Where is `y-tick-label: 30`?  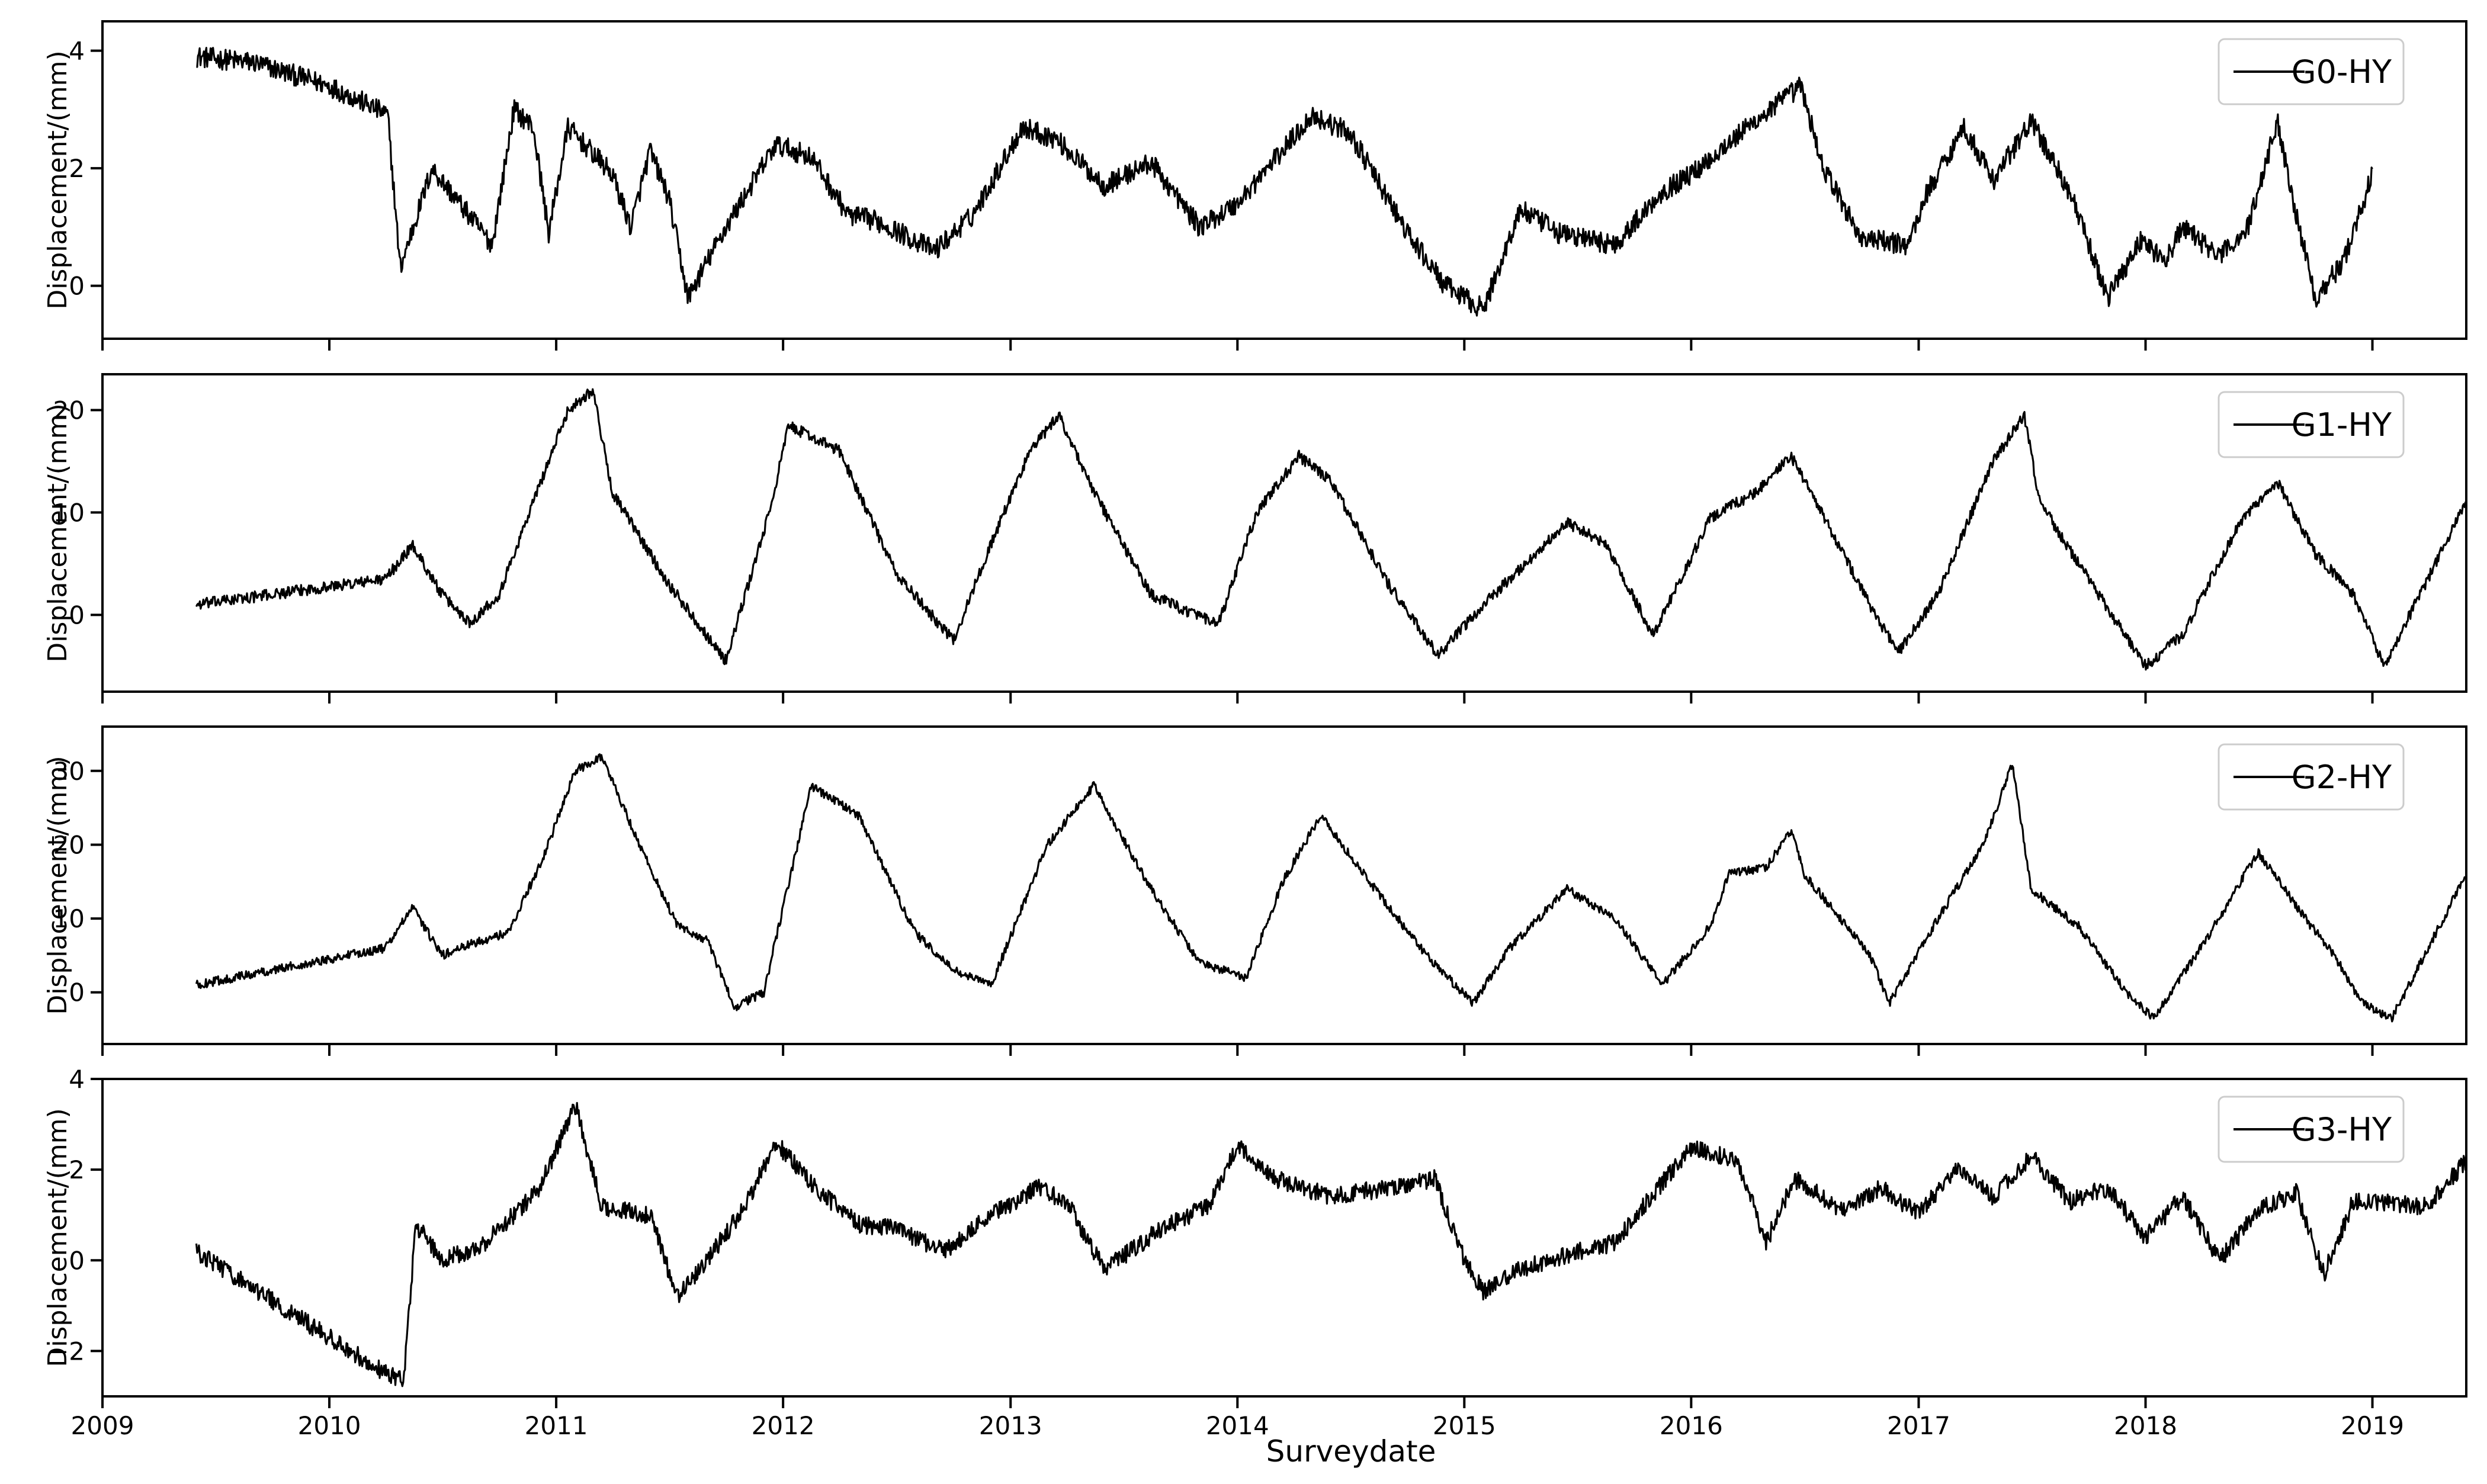 y-tick-label: 30 is located at coordinates (69, 771).